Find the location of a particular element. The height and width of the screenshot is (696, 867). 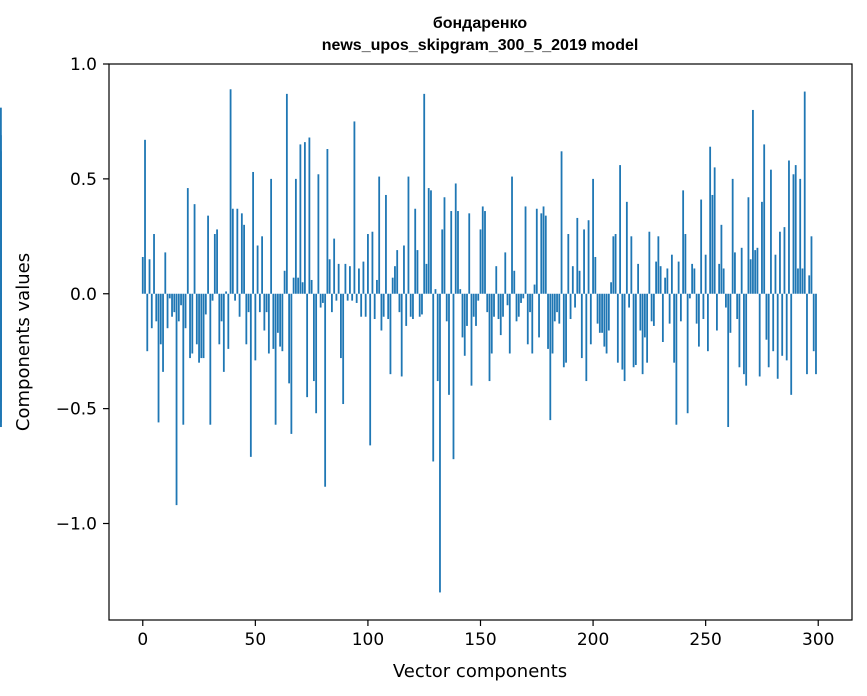

bar-undefined is located at coordinates (1, 340).